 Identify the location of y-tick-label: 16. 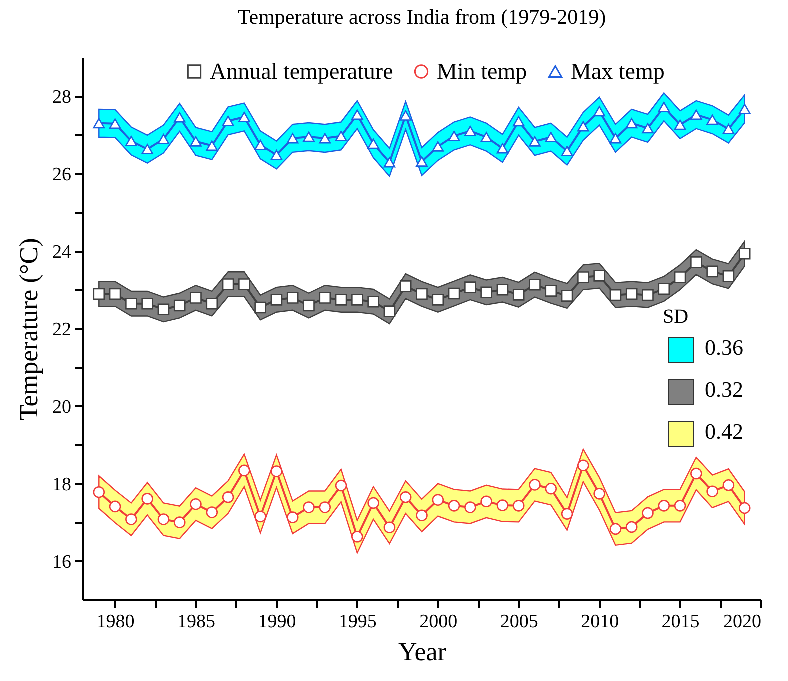
(62, 562).